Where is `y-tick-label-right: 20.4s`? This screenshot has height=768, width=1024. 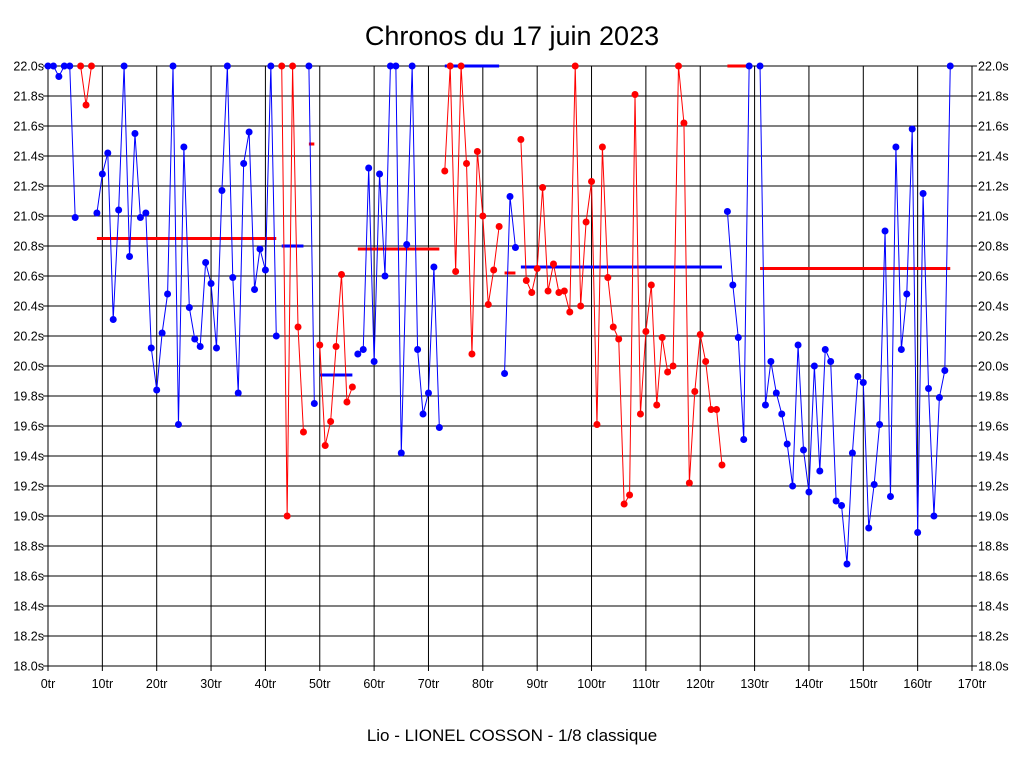
y-tick-label-right: 20.4s is located at coordinates (993, 307).